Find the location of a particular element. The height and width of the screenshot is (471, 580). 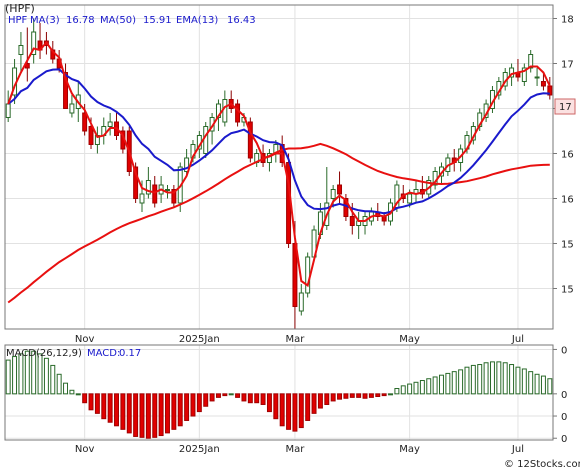

macd-x-tick-label: Mar is located at coordinates (295, 449).